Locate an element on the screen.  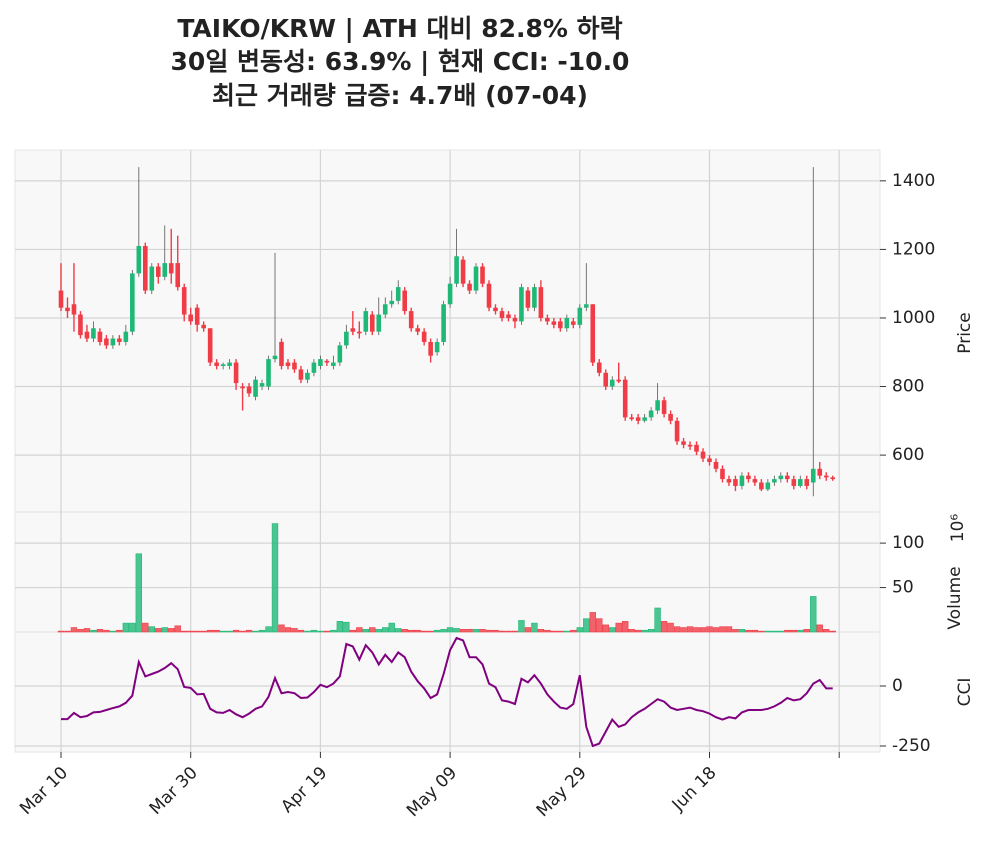
y-tick-label: 600 is located at coordinates (908, 455).